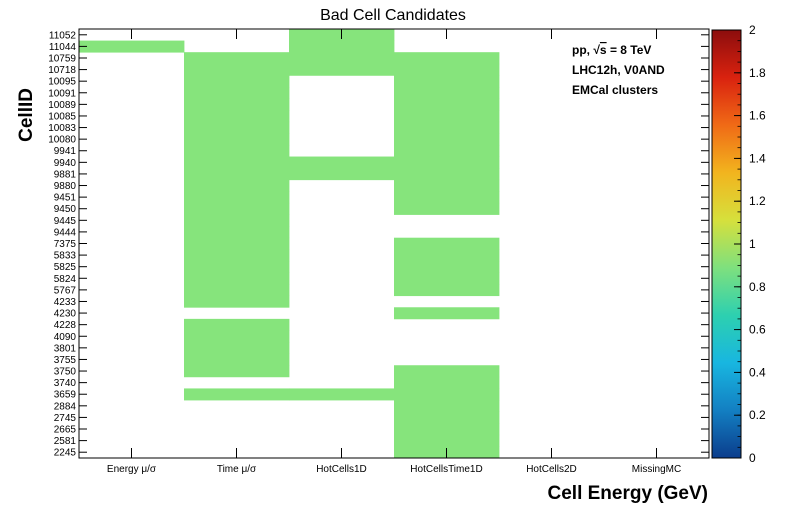  What do you see at coordinates (65, 418) in the screenshot?
I see `y-tick-label: 2745` at bounding box center [65, 418].